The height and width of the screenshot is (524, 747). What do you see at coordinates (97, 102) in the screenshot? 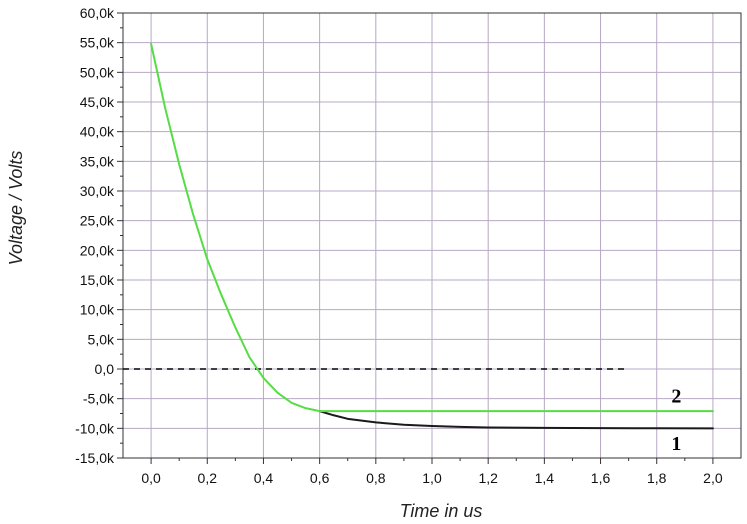
I see `y-tick-label: 45,0k` at bounding box center [97, 102].